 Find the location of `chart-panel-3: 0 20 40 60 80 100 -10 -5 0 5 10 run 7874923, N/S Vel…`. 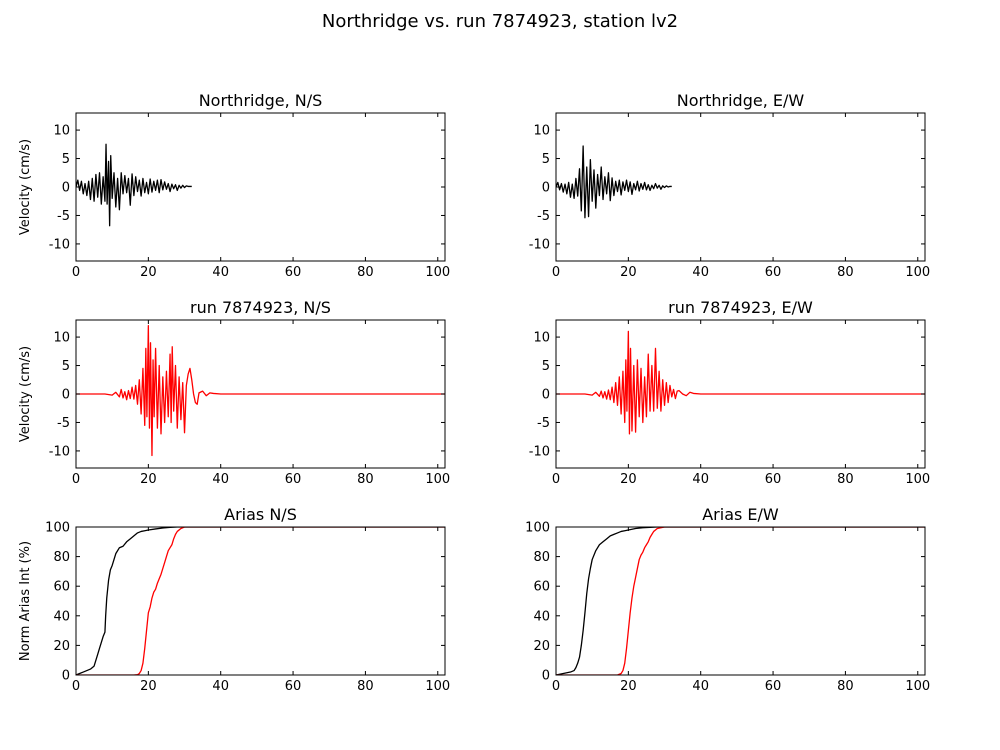

chart-panel-3: 0 20 40 60 80 100 -10 -5 0 5 10 run 7874923, N/S Vel… is located at coordinates (234, 392).